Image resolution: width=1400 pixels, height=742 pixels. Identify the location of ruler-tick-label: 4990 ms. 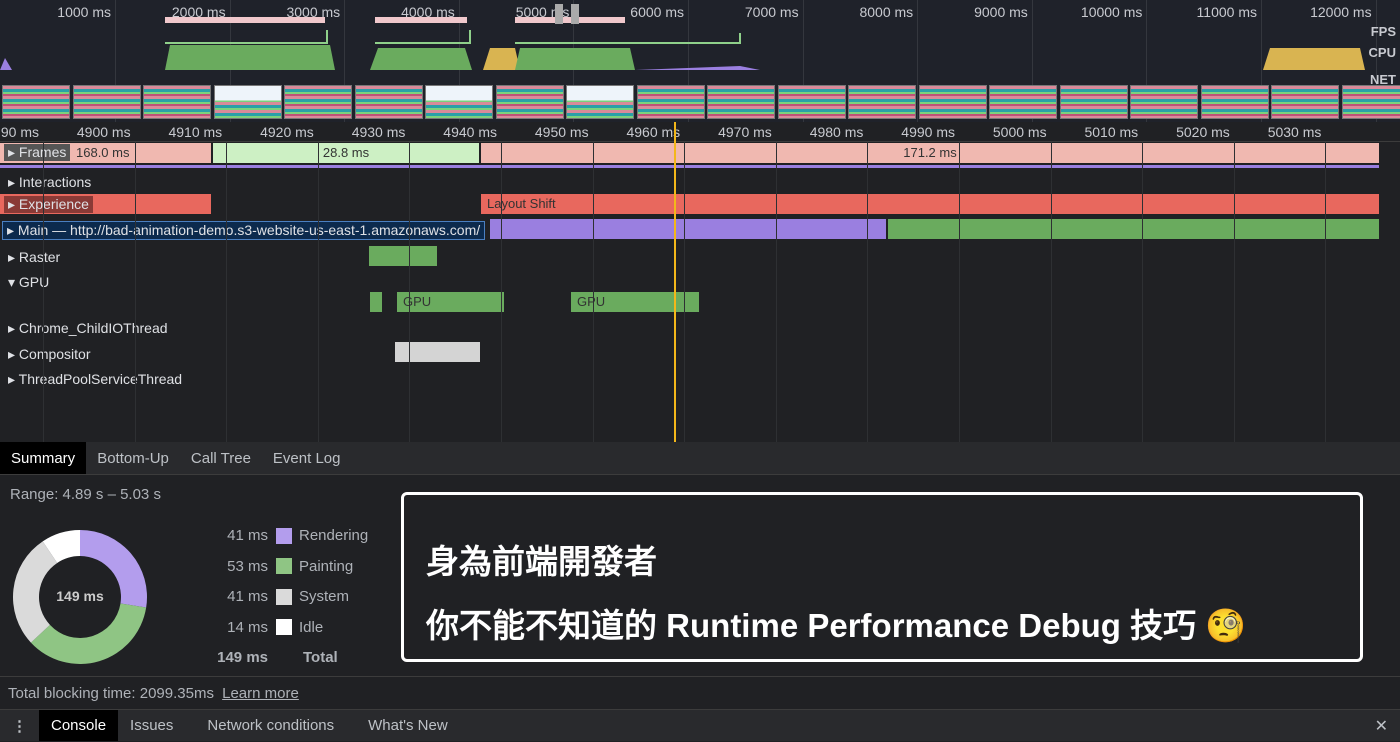
(915, 132).